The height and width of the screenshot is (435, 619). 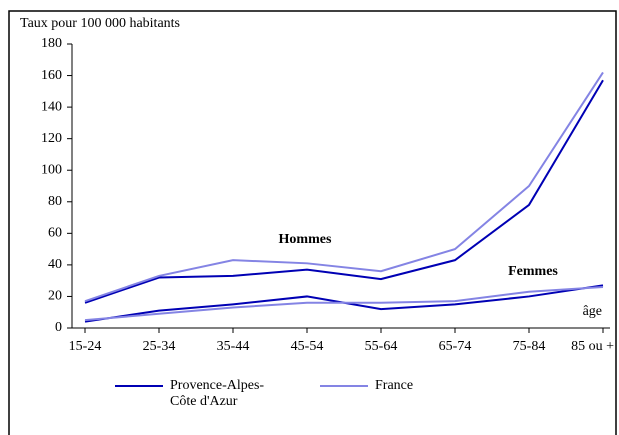 What do you see at coordinates (58, 327) in the screenshot?
I see `y-tick-label: 0` at bounding box center [58, 327].